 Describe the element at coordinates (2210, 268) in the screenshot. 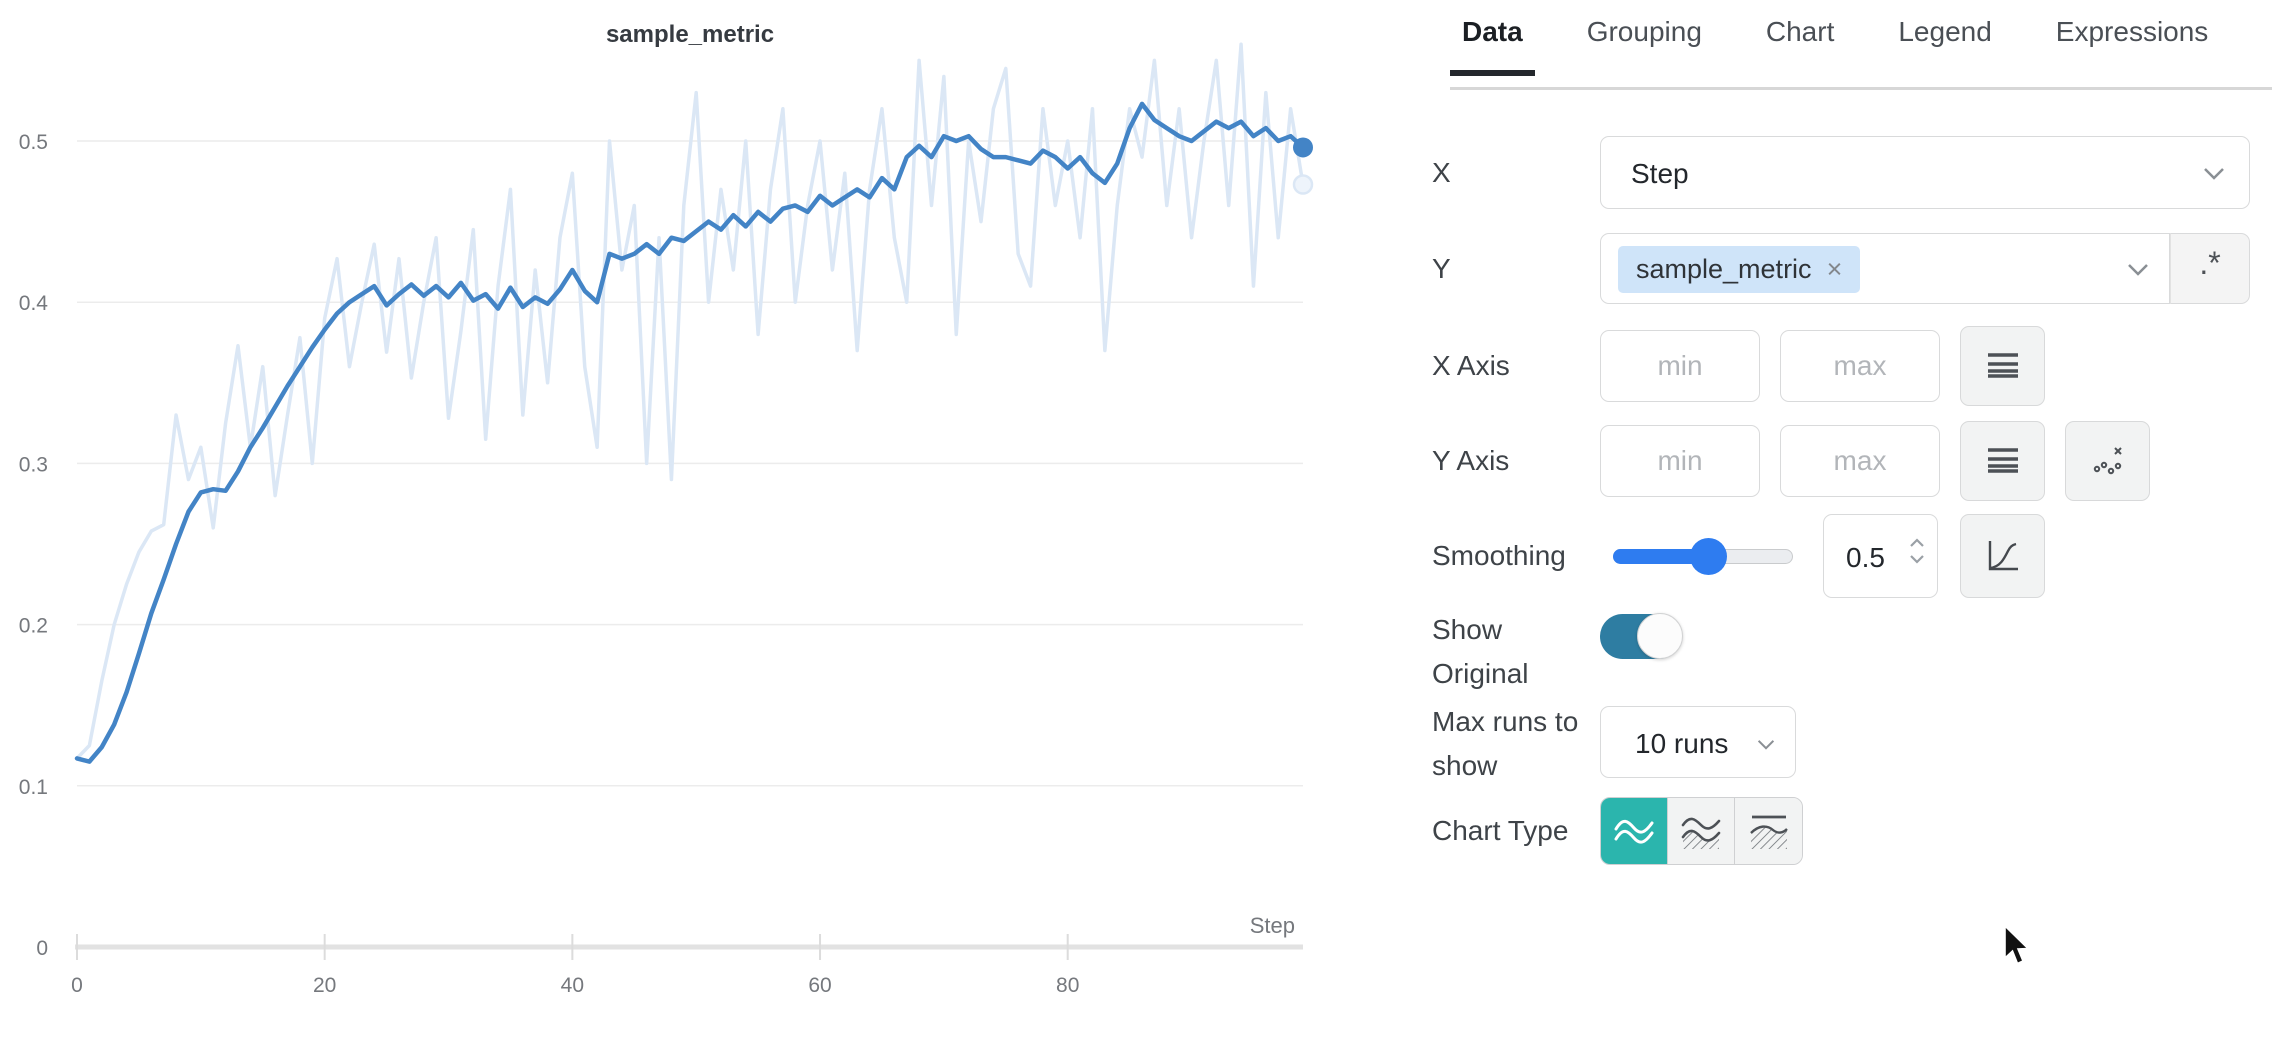

I see `regex-toggle-button: .*` at that location.